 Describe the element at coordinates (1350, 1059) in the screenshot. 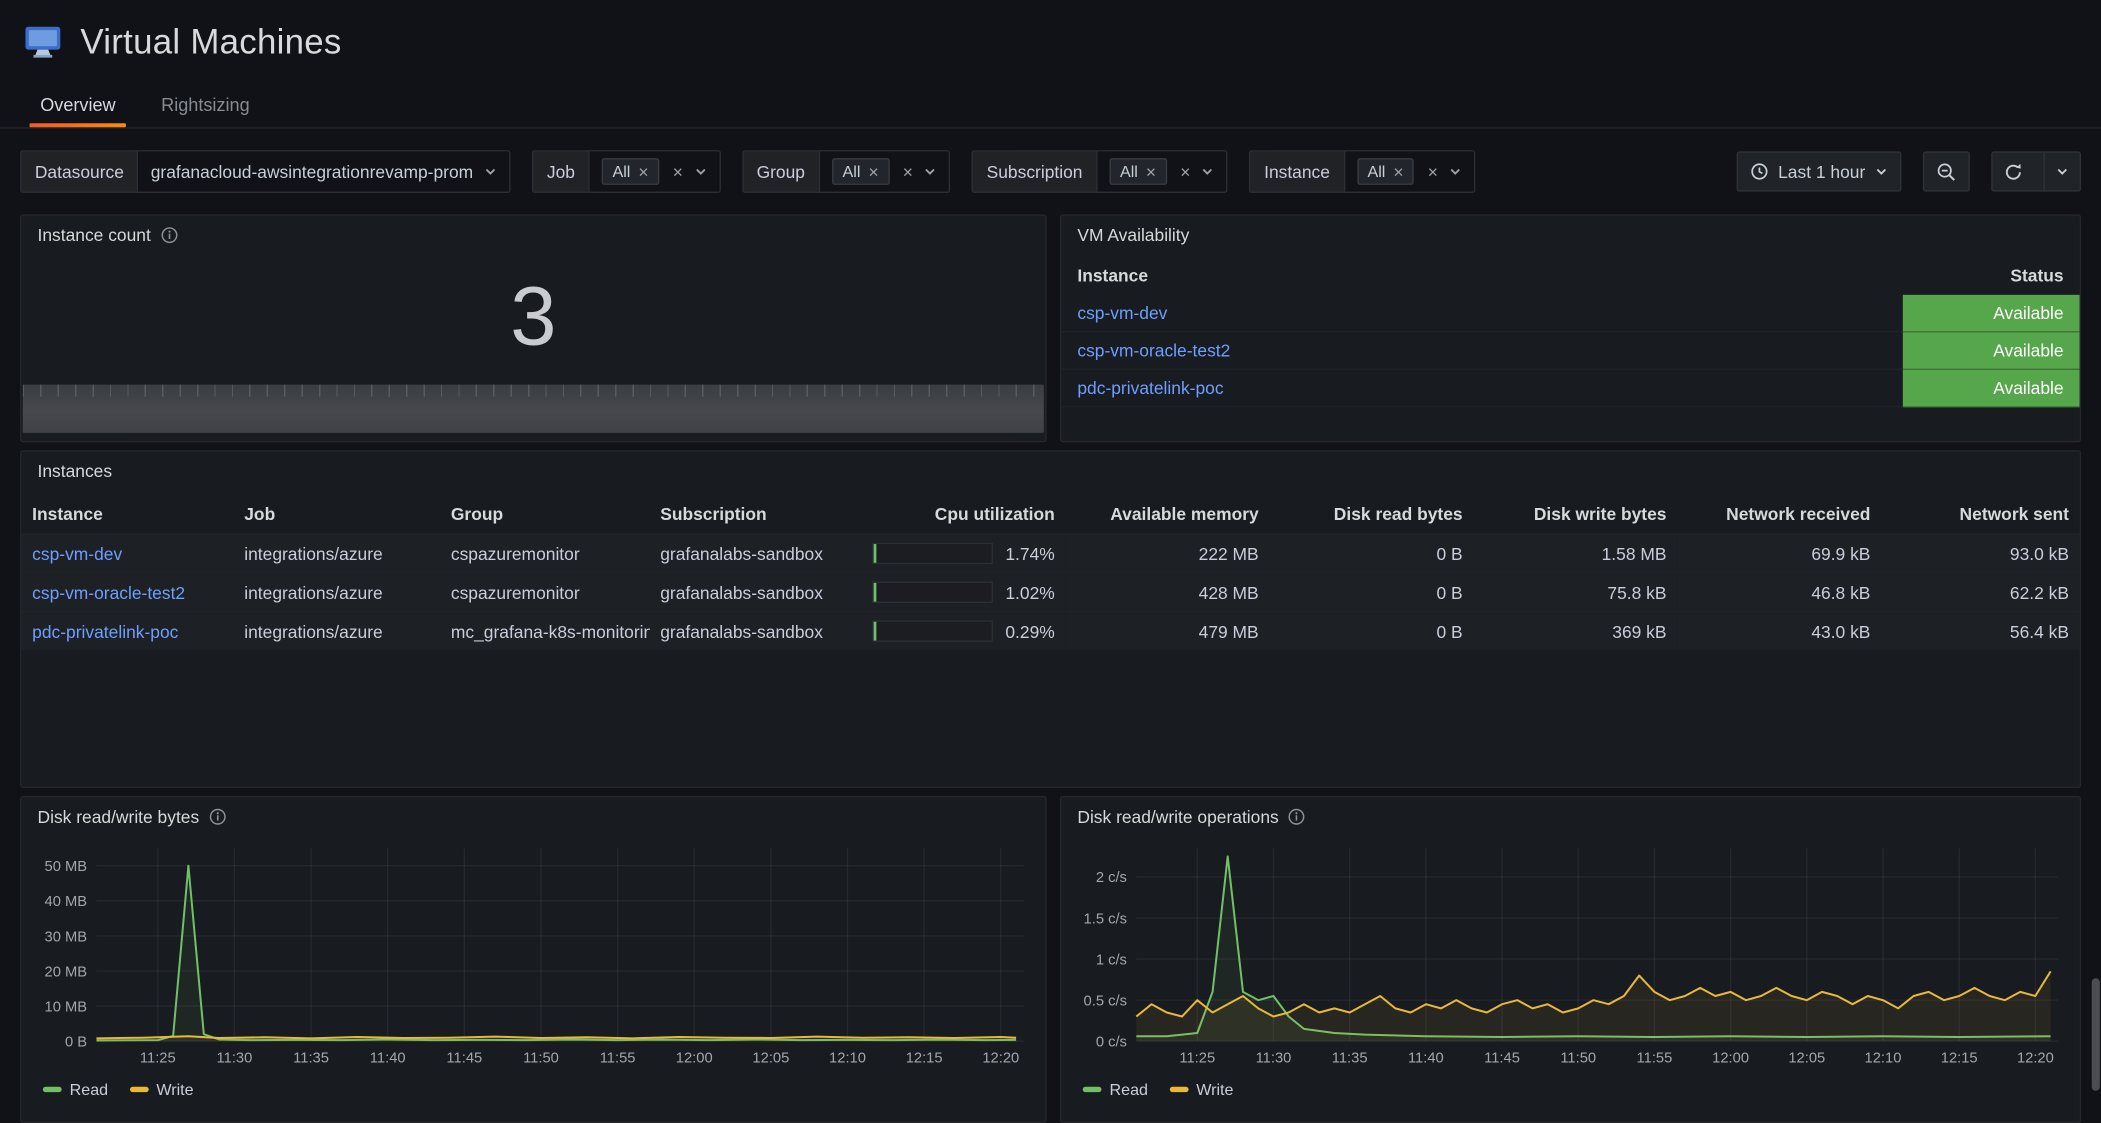

I see `svg-text: 11:35` at that location.